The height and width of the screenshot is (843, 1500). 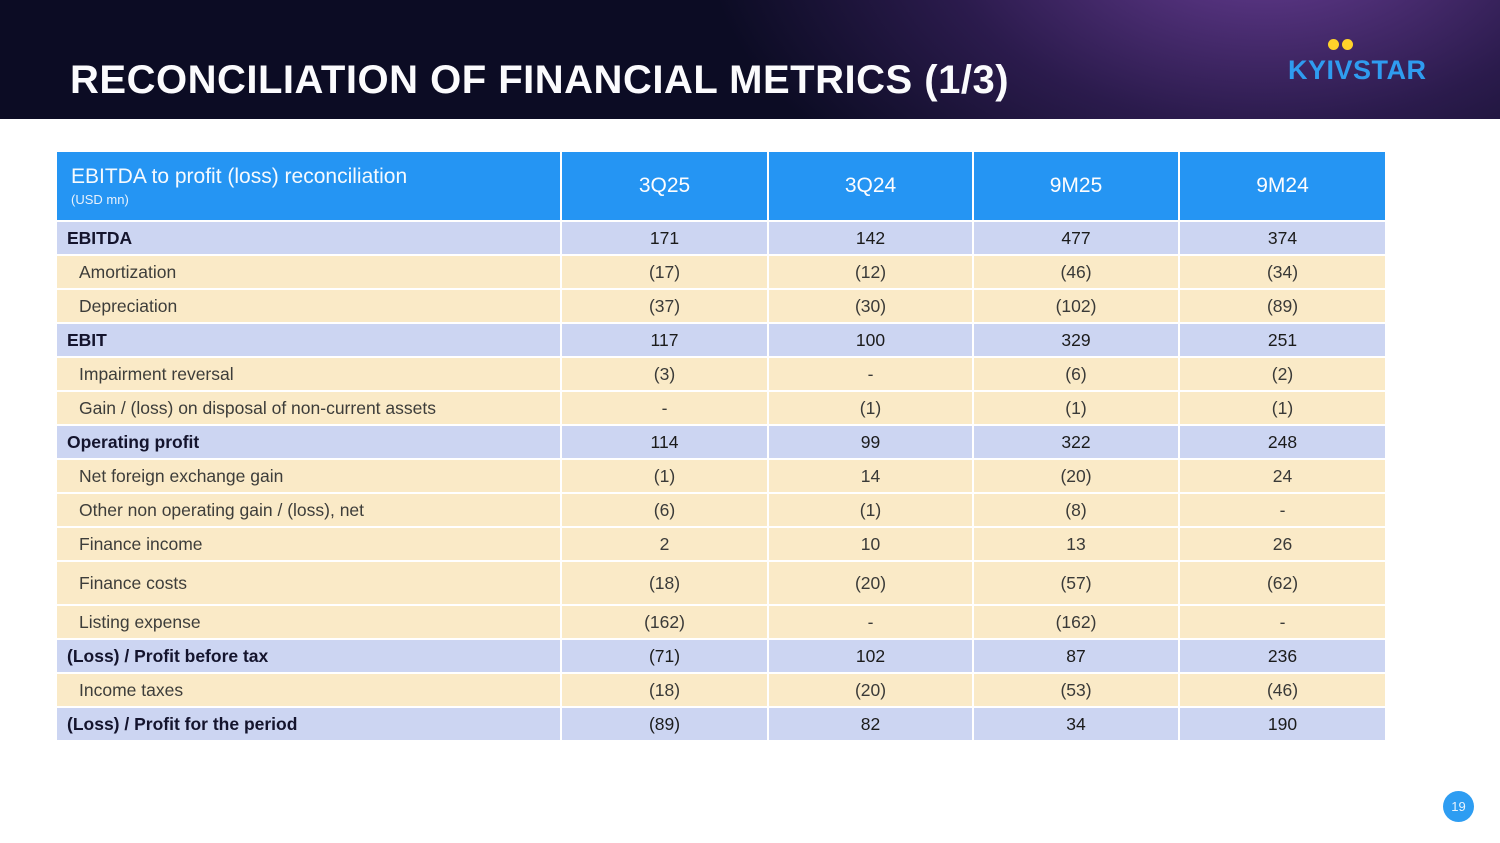 I want to click on table-row: Amortization (17) (12) (46) (34), so click(x=721, y=272).